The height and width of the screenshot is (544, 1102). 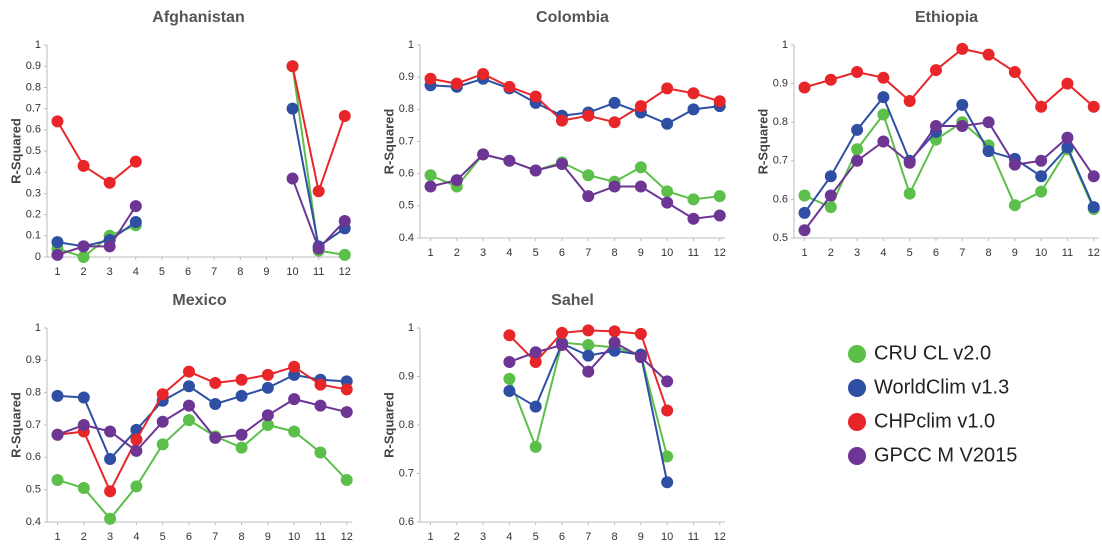 I want to click on y-tick-label: 0.2, so click(x=33, y=215).